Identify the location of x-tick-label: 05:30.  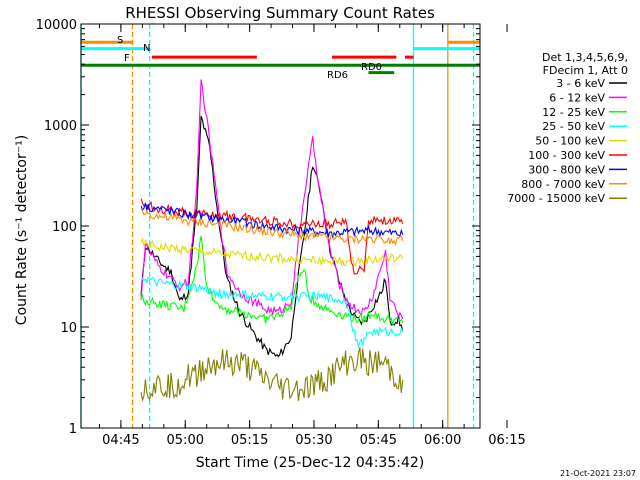
(313, 440).